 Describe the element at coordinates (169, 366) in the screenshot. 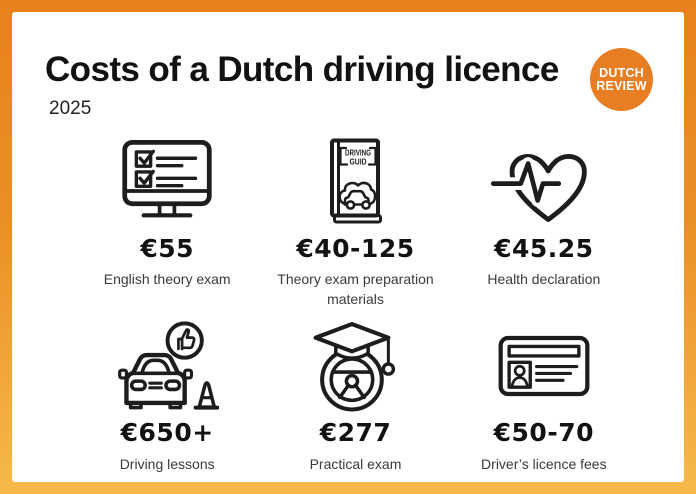

I see `car-thumbs-up-cone-icon` at that location.